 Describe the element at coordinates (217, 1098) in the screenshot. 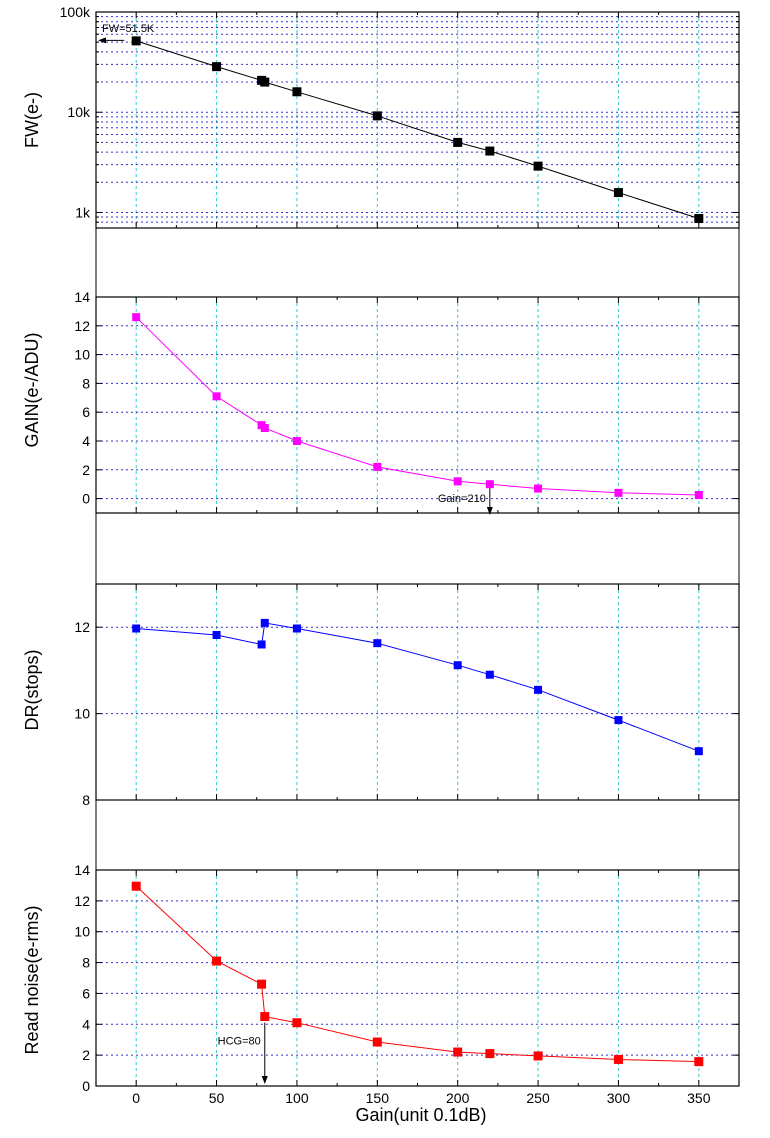

I see `x-tick-label: 50` at that location.